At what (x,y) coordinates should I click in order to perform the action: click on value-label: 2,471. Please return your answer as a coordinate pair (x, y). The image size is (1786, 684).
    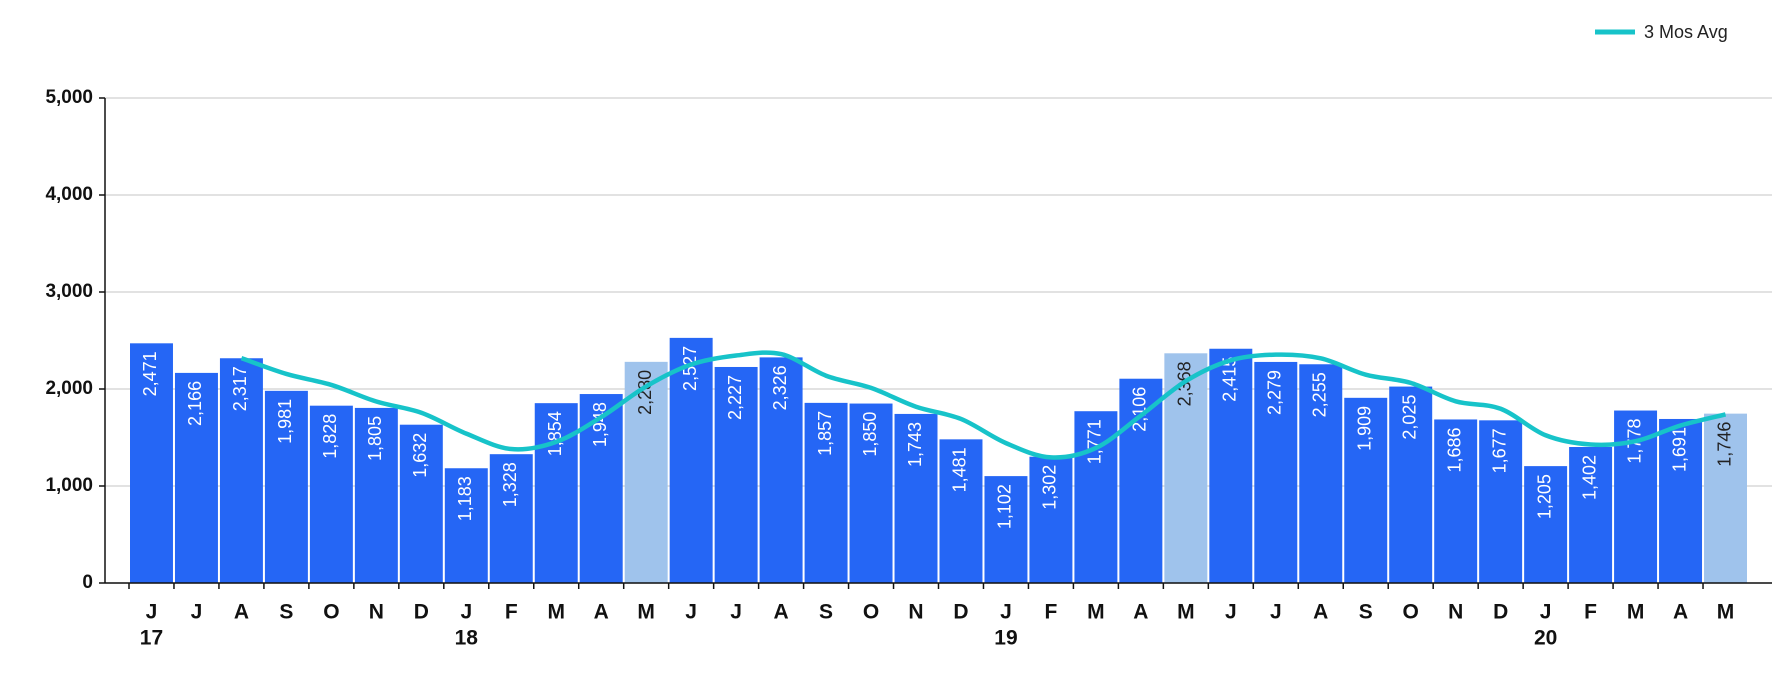
    Looking at the image, I should click on (150, 373).